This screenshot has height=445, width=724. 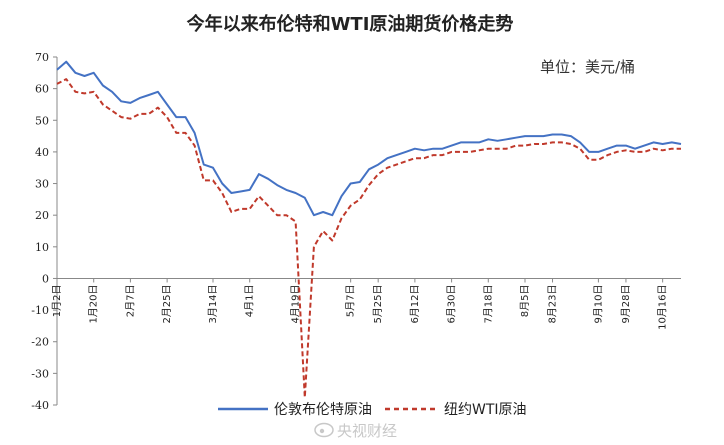 What do you see at coordinates (250, 300) in the screenshot?
I see `x-tick-label: 4月1日` at bounding box center [250, 300].